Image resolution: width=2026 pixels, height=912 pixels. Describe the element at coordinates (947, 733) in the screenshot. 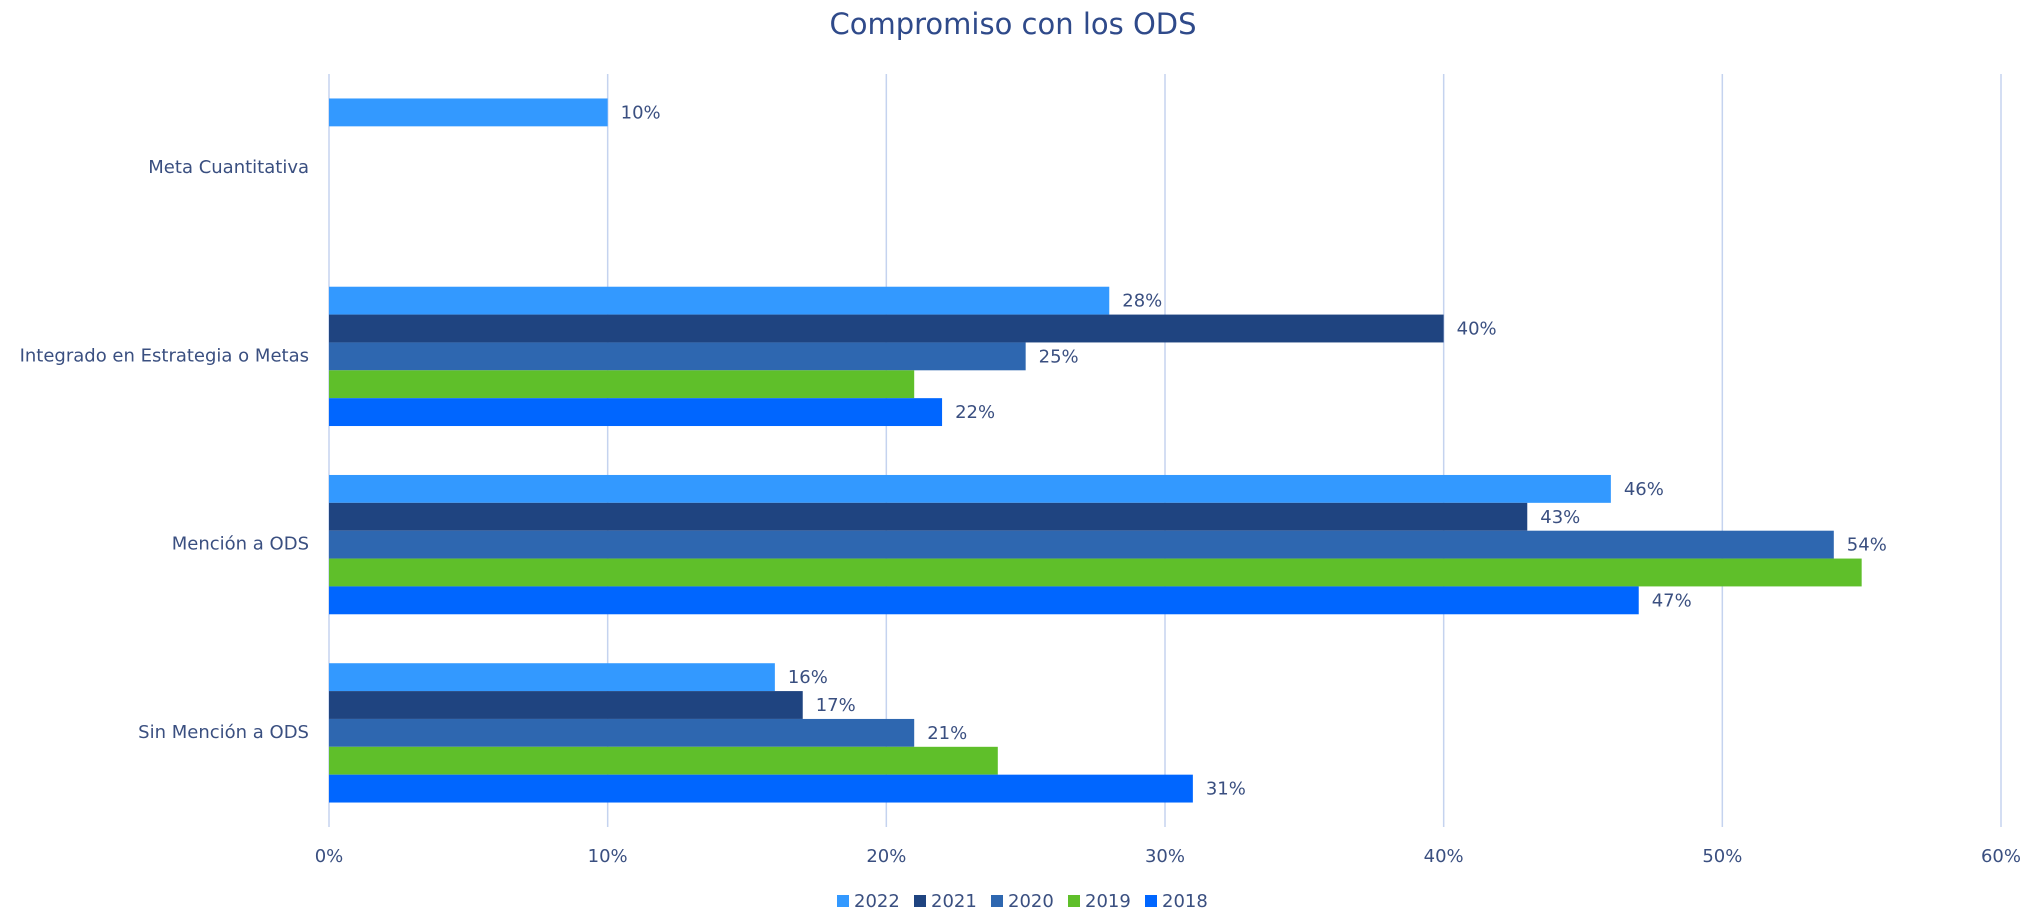

I see `data-label: 21%` at that location.